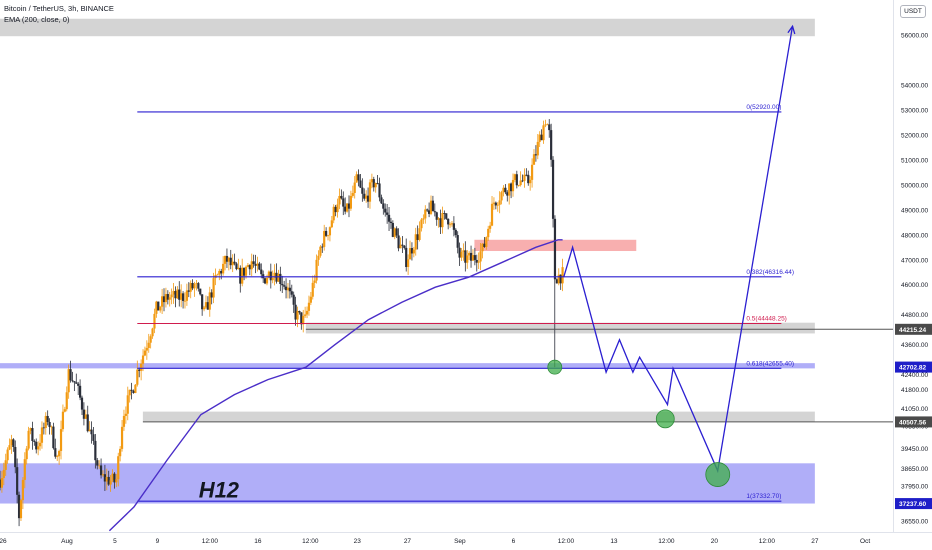 The image size is (932, 550). I want to click on currency-badge: USDT, so click(913, 11).